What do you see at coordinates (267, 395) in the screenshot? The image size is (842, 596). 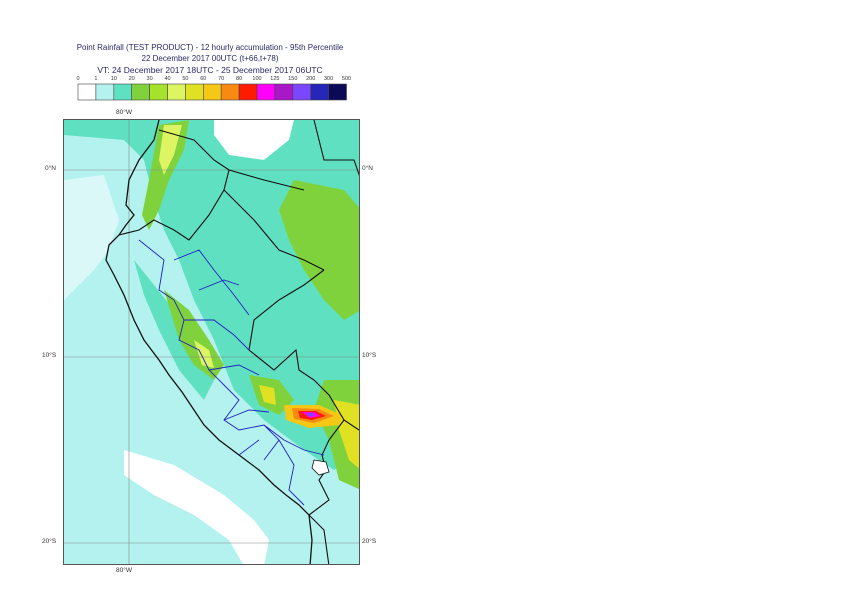 I see `rainfall-40mm-central` at bounding box center [267, 395].